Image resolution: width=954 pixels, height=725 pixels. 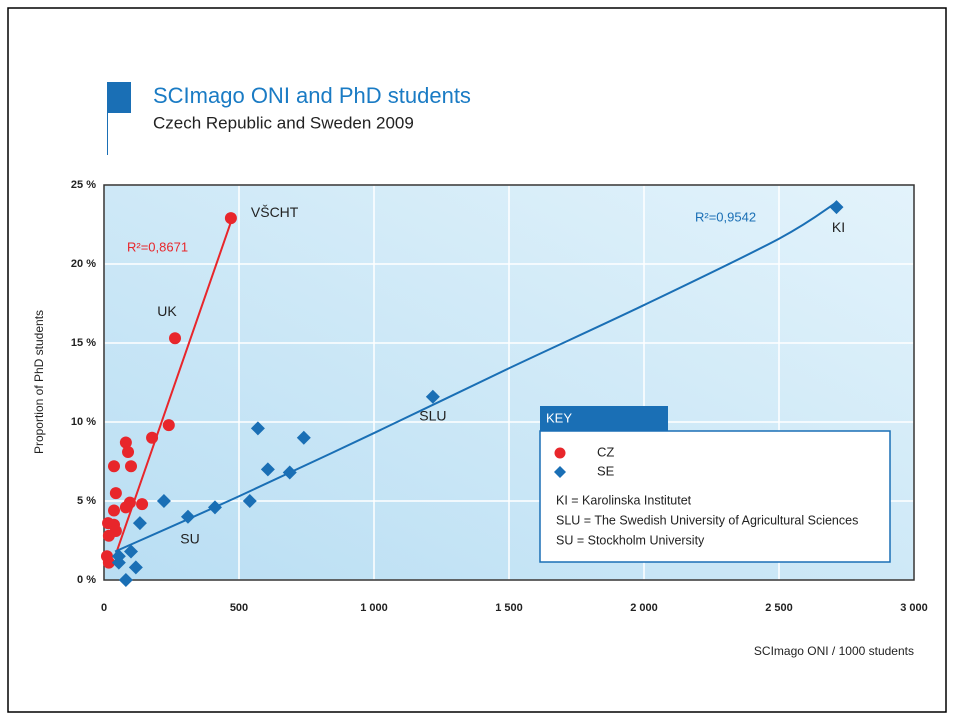 I want to click on point-label: VŠCHT, so click(x=275, y=212).